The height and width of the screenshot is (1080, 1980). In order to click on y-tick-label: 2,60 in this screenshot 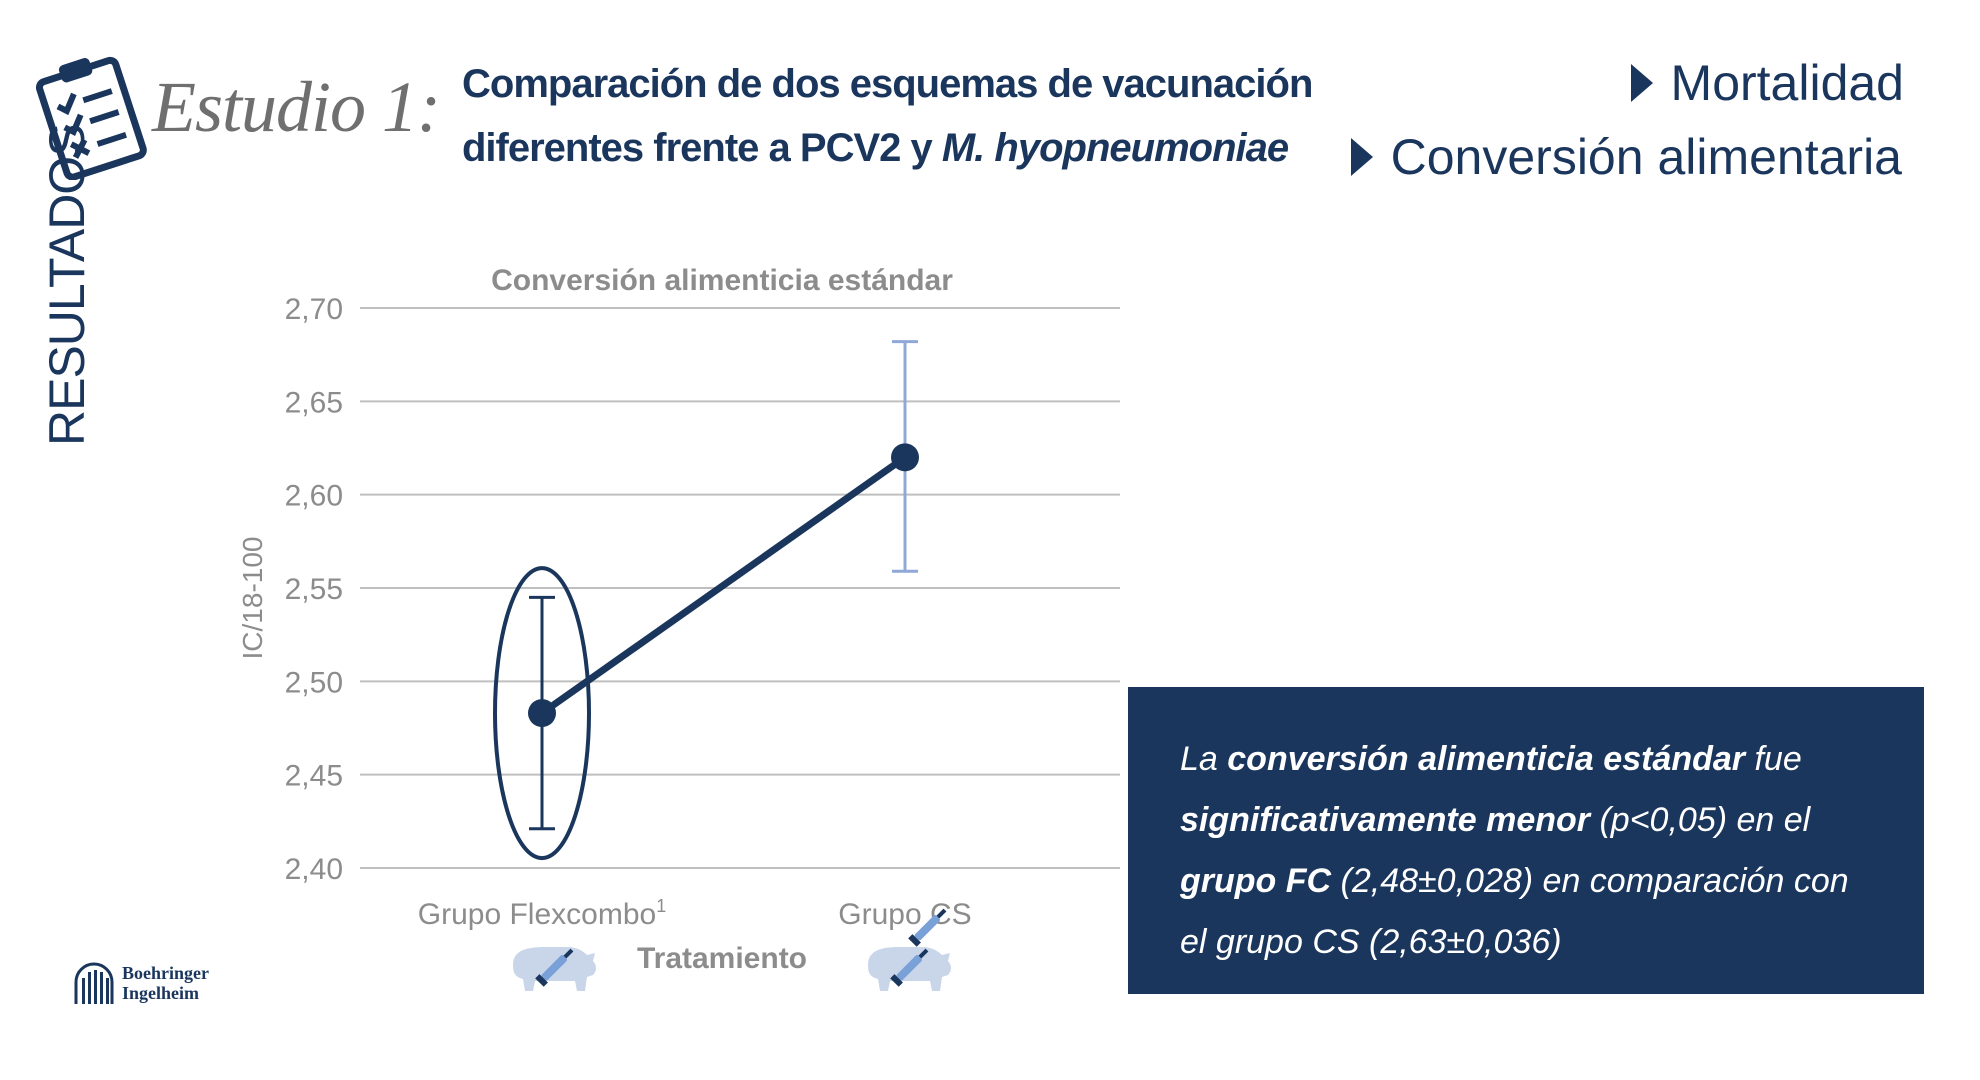, I will do `click(314, 496)`.